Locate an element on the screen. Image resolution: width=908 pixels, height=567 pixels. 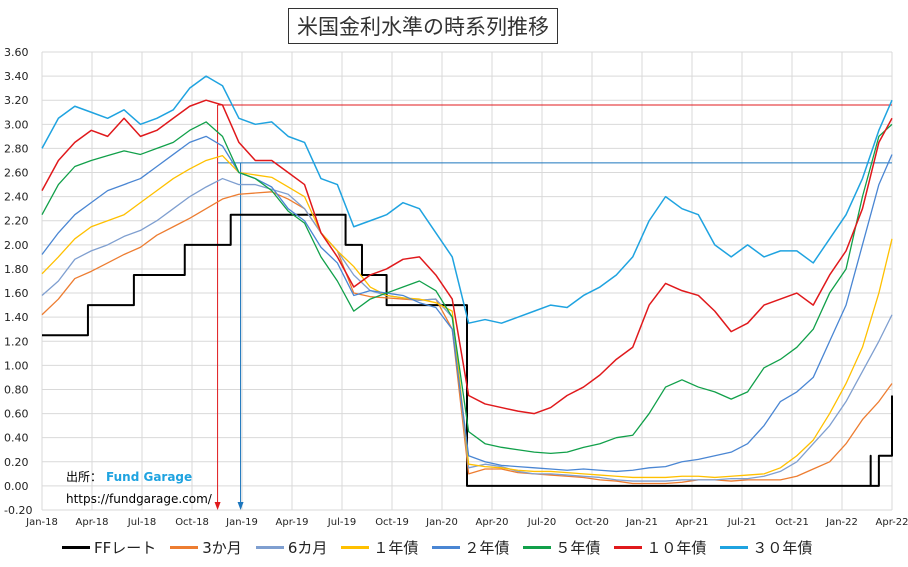
legend-label: ２年債 is located at coordinates (487, 548).